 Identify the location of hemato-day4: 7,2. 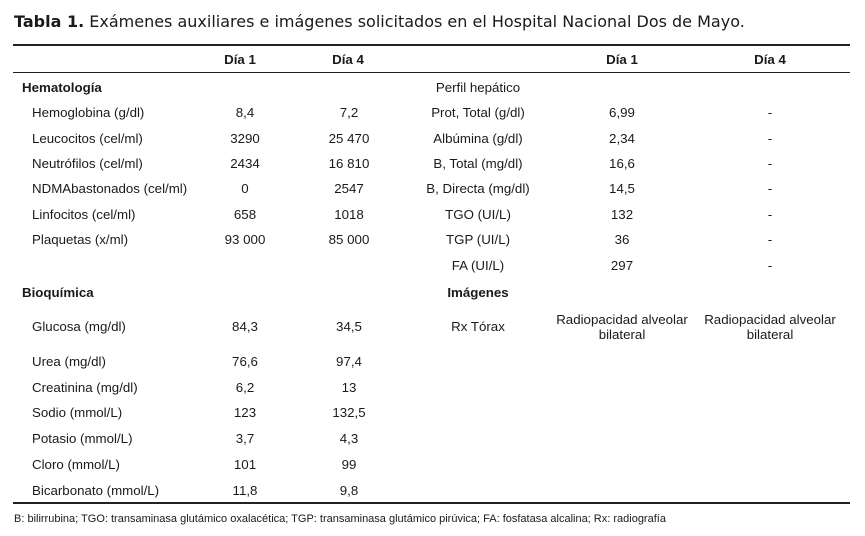
(349, 112).